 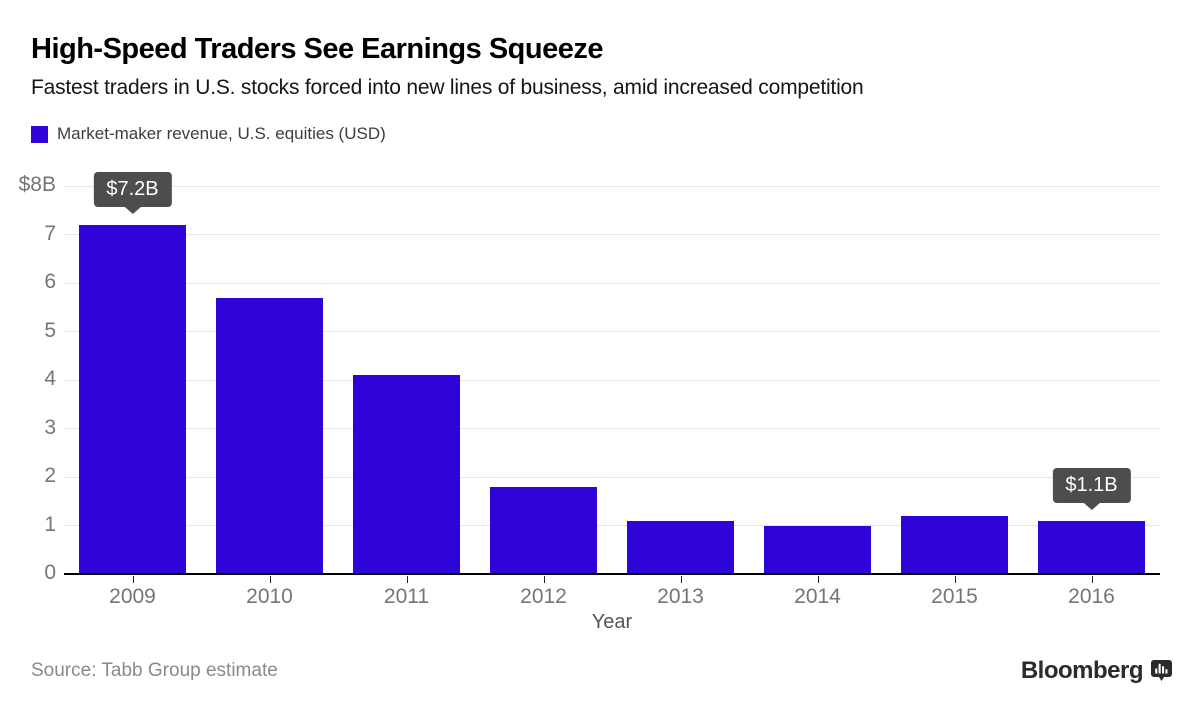 What do you see at coordinates (680, 547) in the screenshot?
I see `bar-2013` at bounding box center [680, 547].